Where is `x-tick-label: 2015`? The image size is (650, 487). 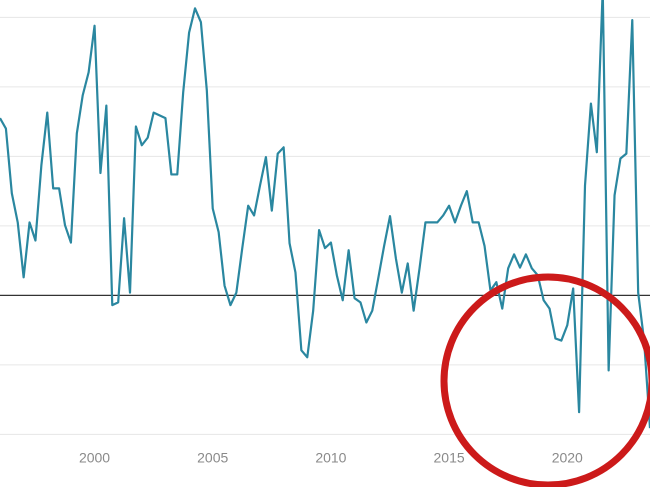
x-tick-label: 2015 is located at coordinates (449, 458).